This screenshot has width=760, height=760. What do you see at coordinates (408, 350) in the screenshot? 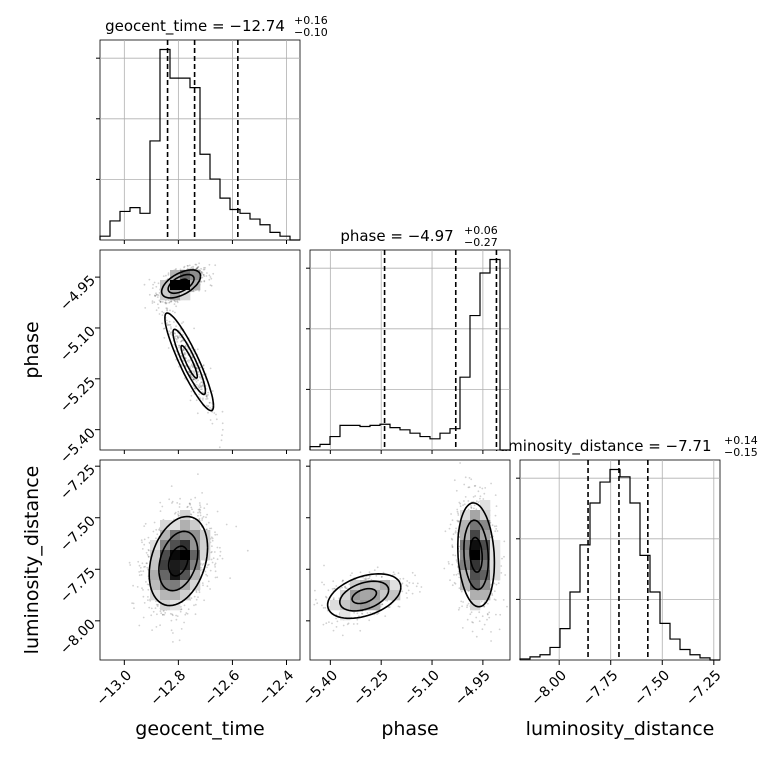
I see `hist-panel-phase` at bounding box center [408, 350].